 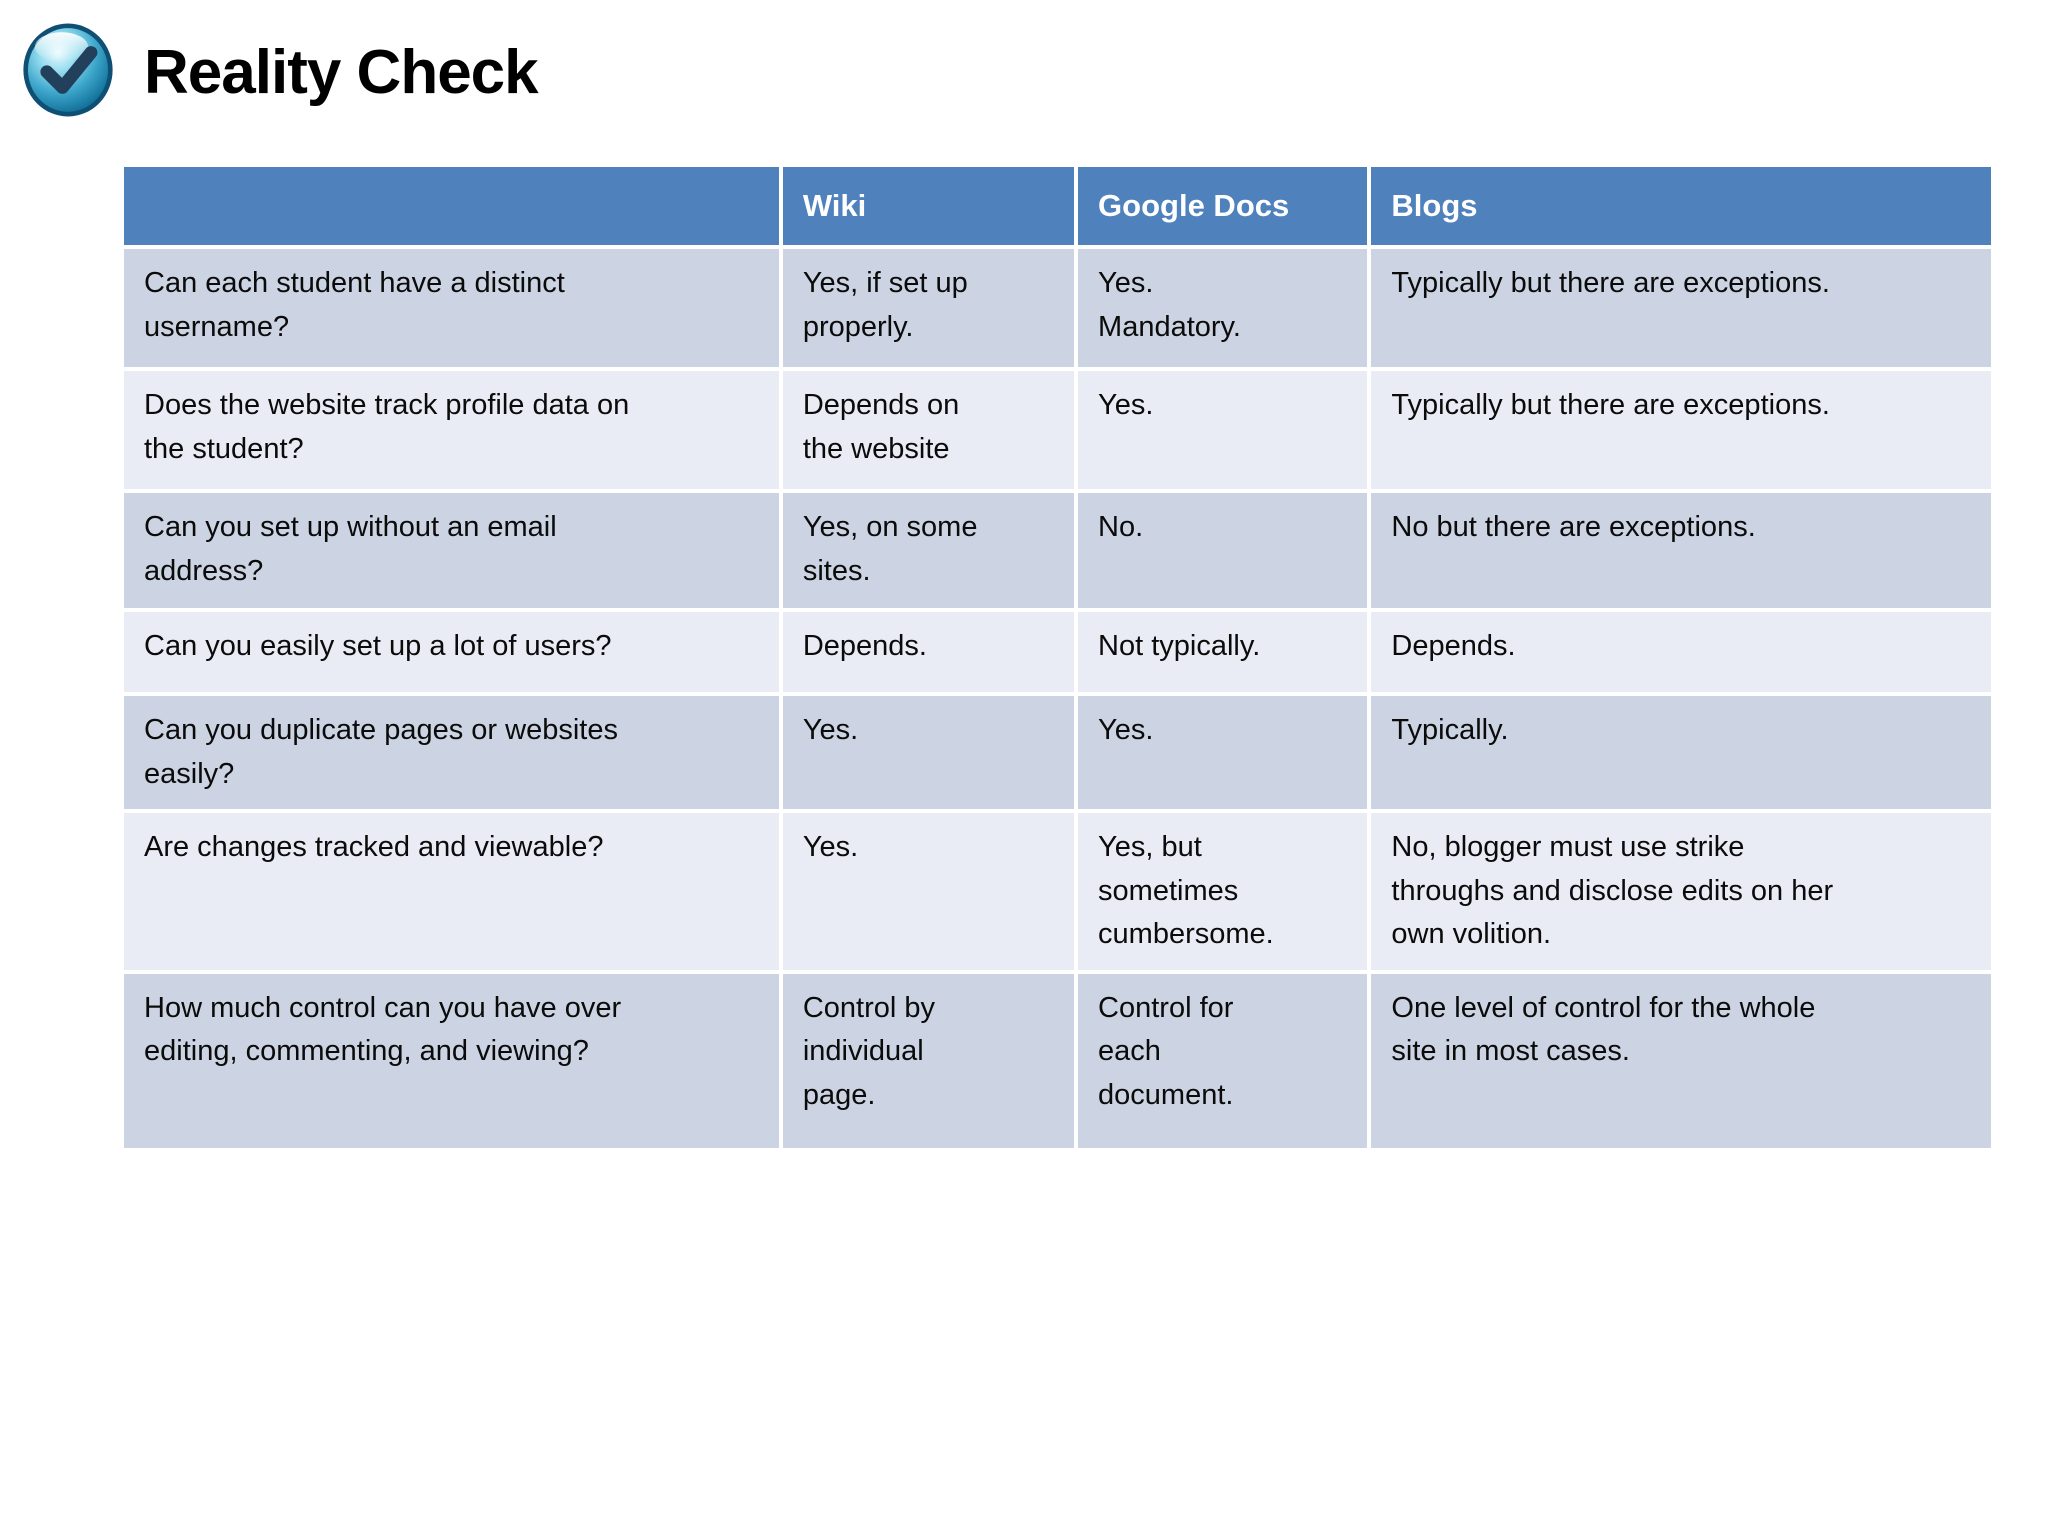 I want to click on slide-header: Reality Check, so click(x=280, y=70).